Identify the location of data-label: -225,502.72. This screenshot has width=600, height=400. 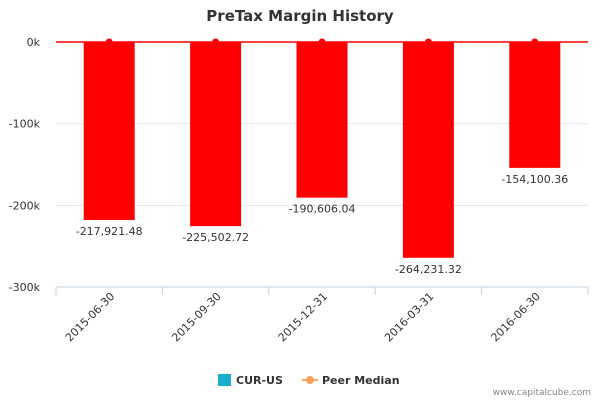
(215, 237).